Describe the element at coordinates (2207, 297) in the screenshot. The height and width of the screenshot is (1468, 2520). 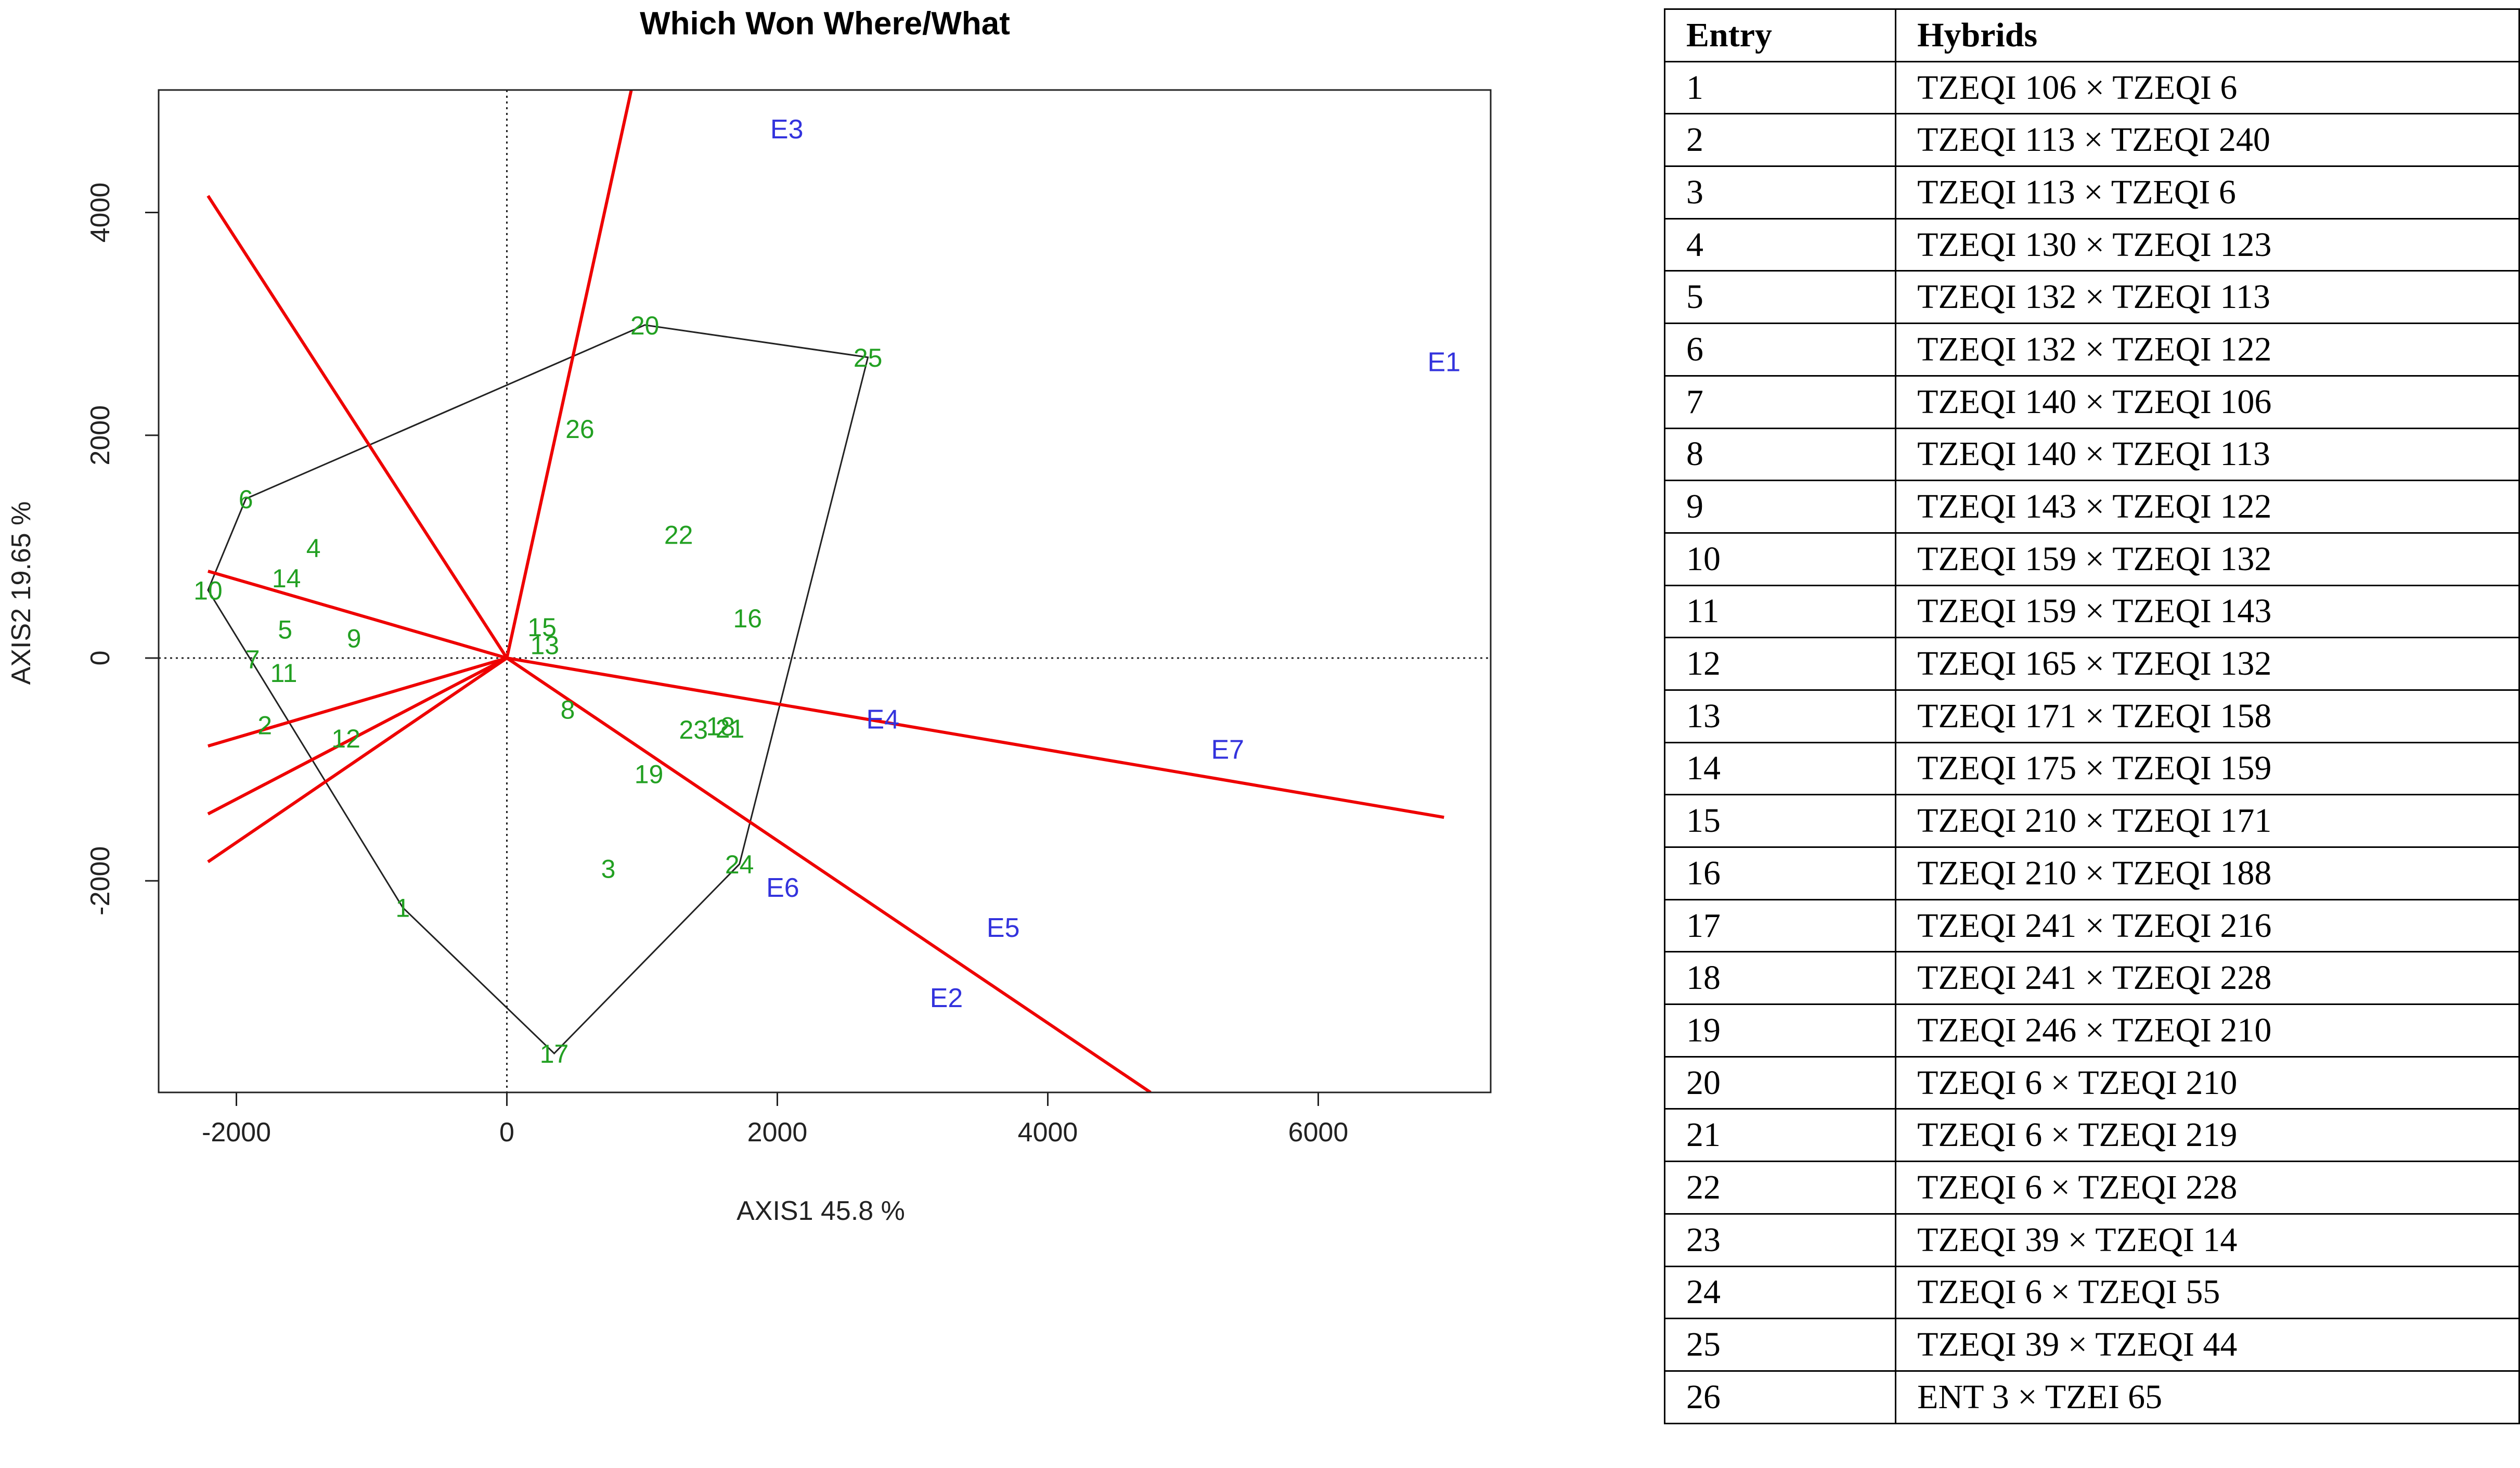
I see `hybrid-name-cell: TZEQI 132 × TZEQI 113` at that location.